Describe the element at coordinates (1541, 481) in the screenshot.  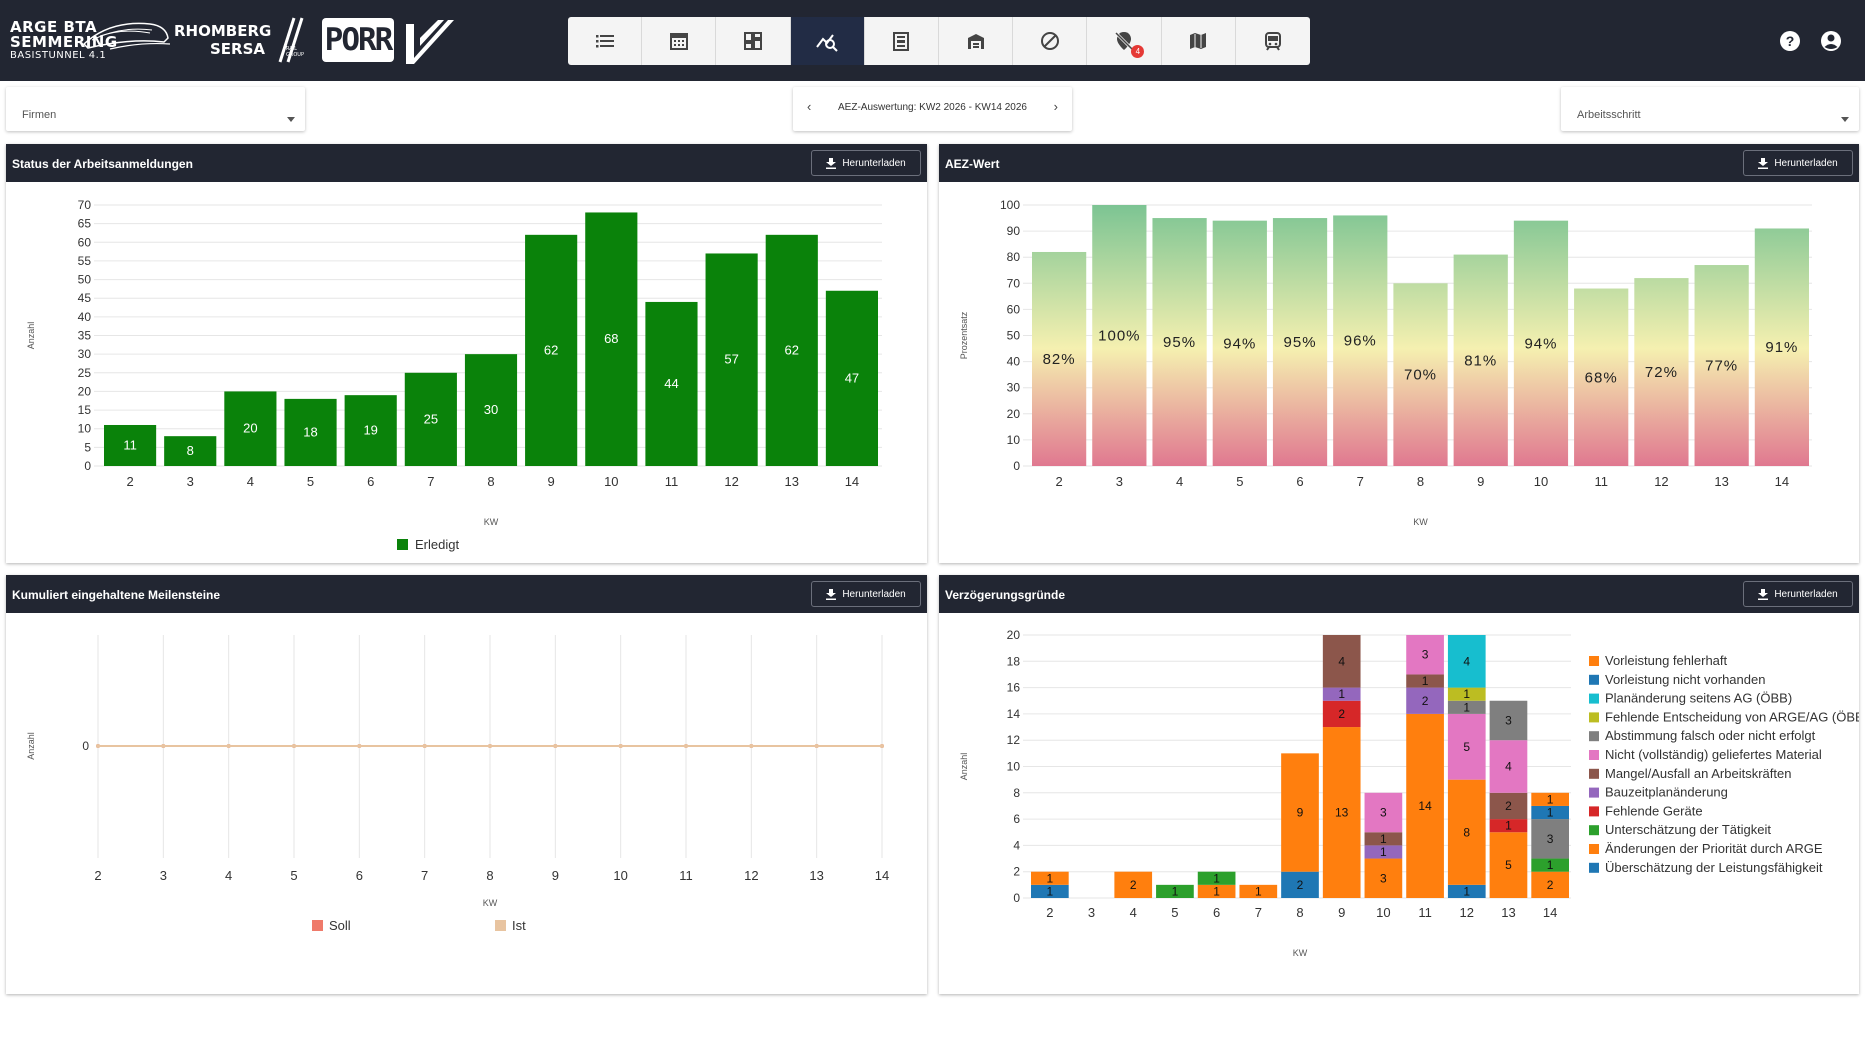
I see `x-tick-label: 10` at that location.